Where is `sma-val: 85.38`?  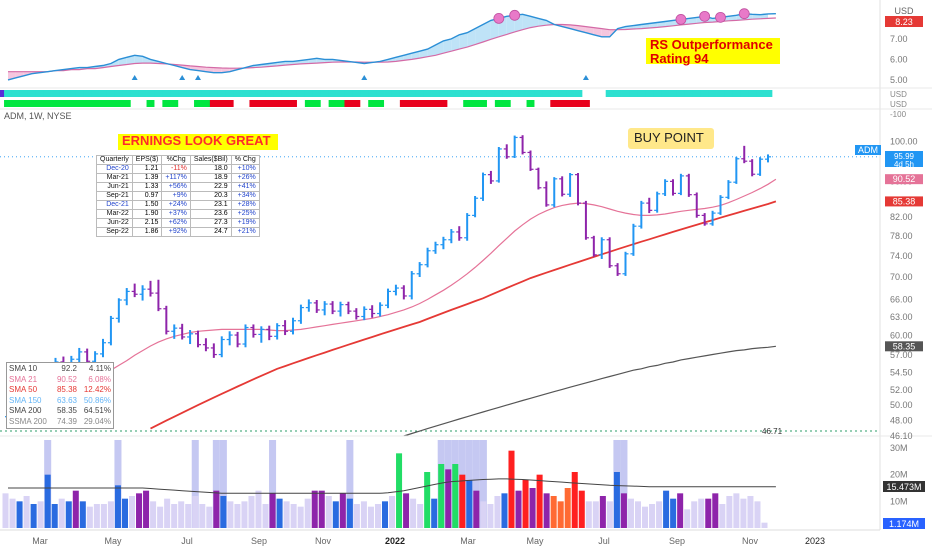 sma-val: 85.38 is located at coordinates (66, 389).